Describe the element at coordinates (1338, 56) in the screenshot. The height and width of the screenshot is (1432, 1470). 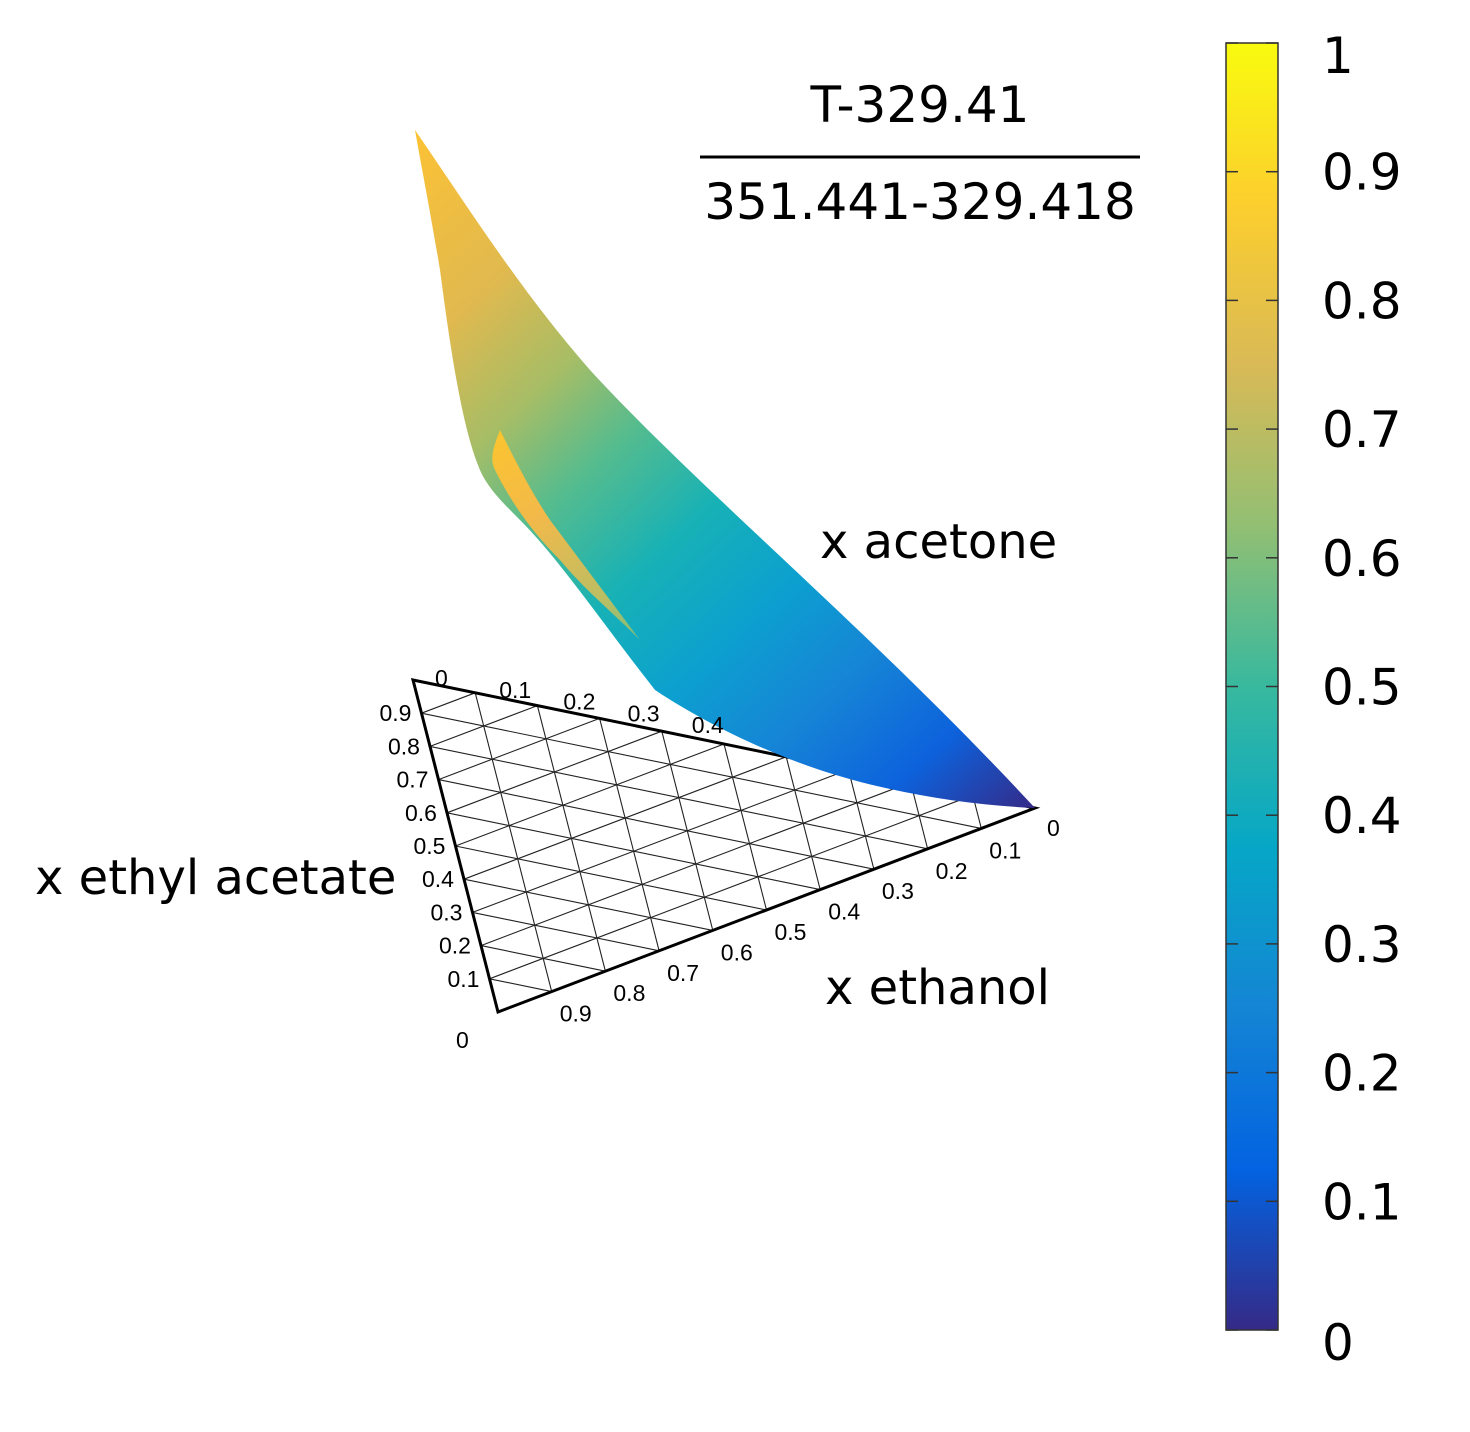
I see `colorbar-tick-label: 1` at that location.